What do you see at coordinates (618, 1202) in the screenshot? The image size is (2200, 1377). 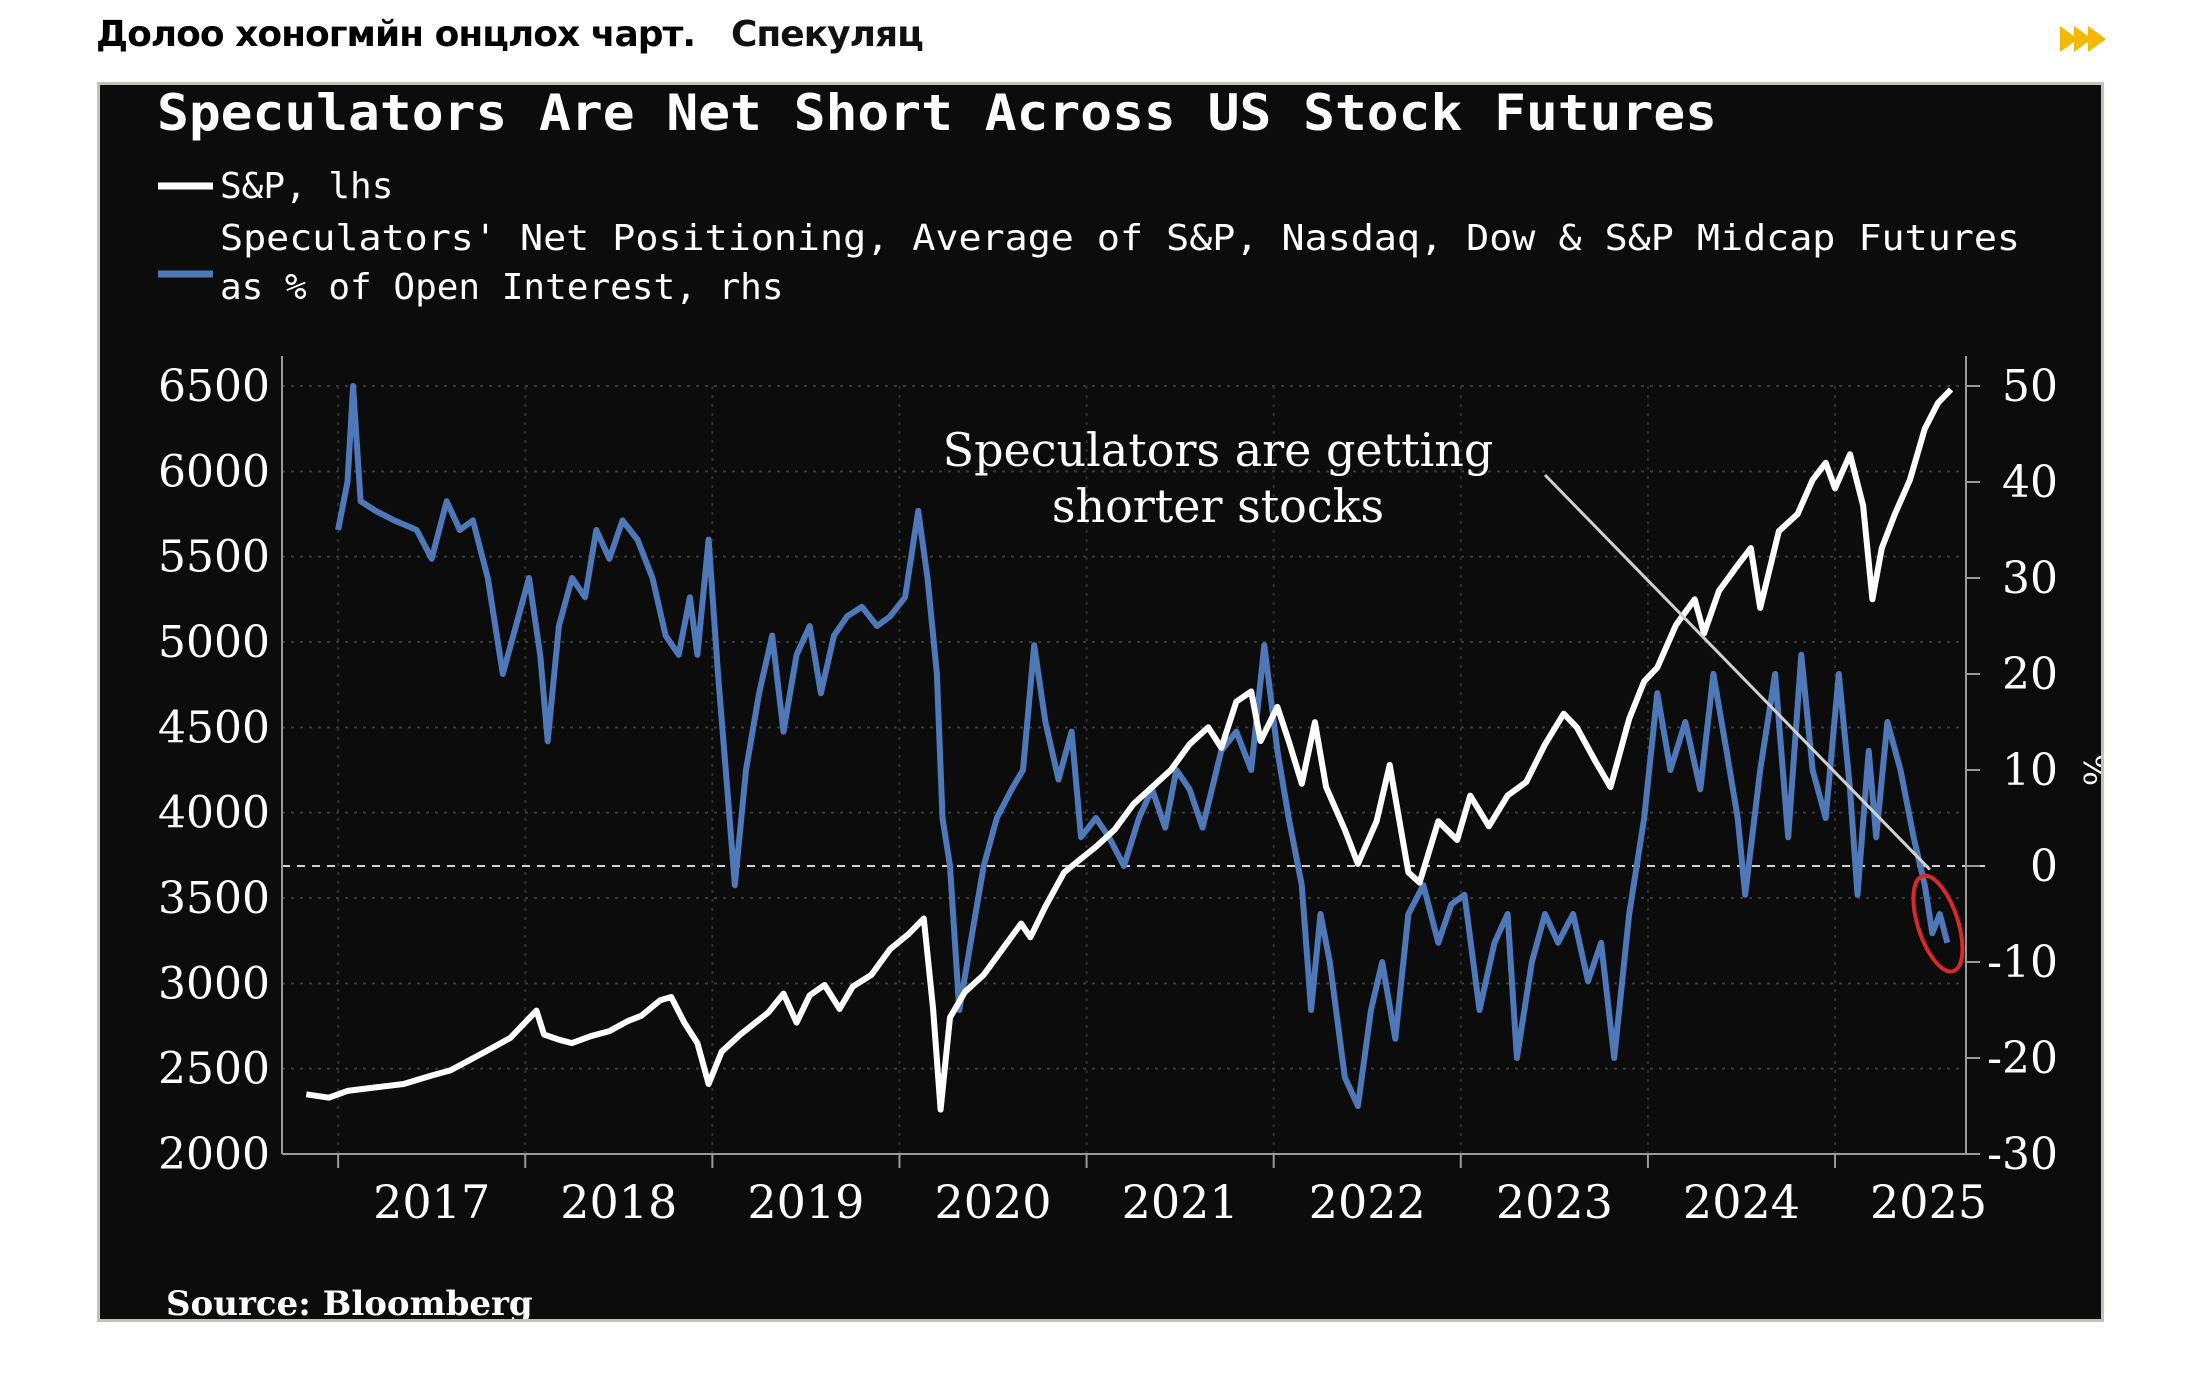 I see `x-tick-label: 2018` at bounding box center [618, 1202].